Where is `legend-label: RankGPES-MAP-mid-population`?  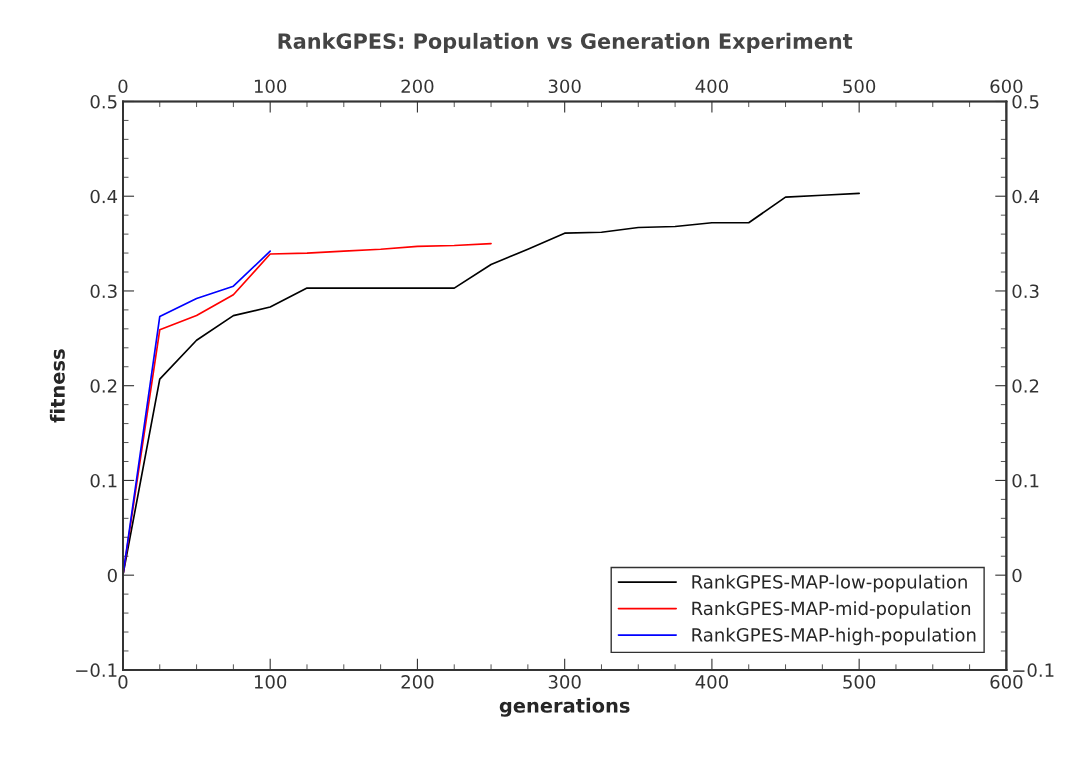
legend-label: RankGPES-MAP-mid-population is located at coordinates (831, 610).